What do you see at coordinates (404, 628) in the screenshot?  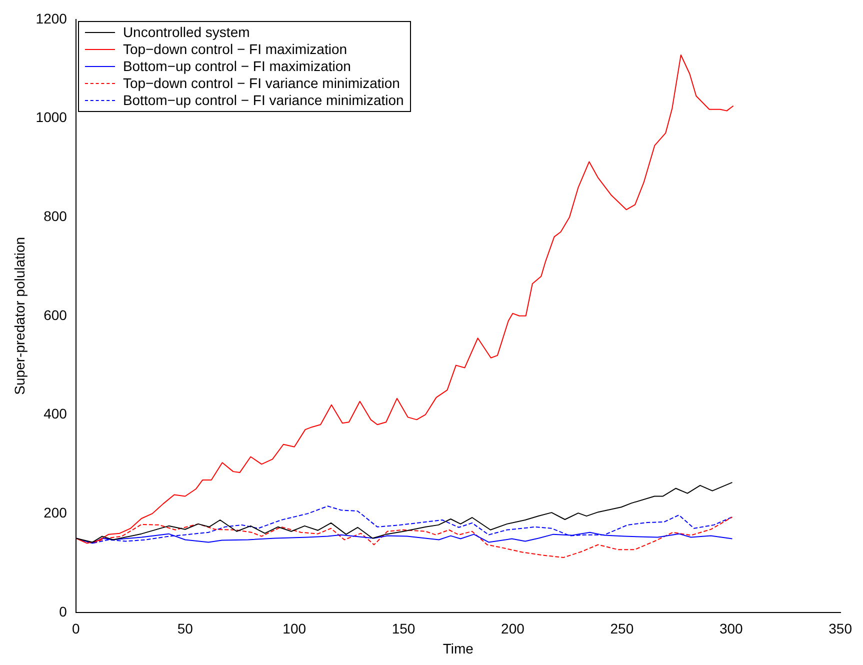 I see `x-tick-label: 150` at bounding box center [404, 628].